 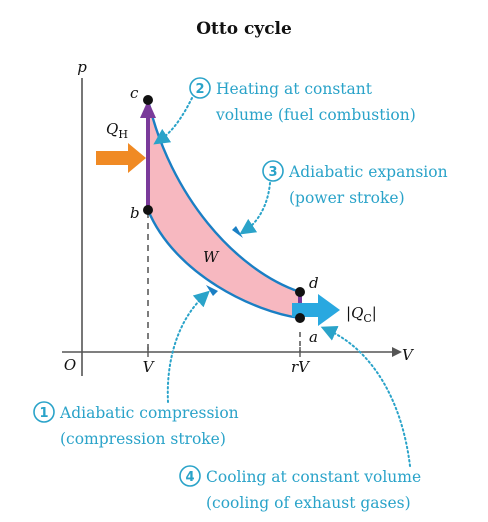 I want to click on heat-in-arrow, so click(x=121, y=158).